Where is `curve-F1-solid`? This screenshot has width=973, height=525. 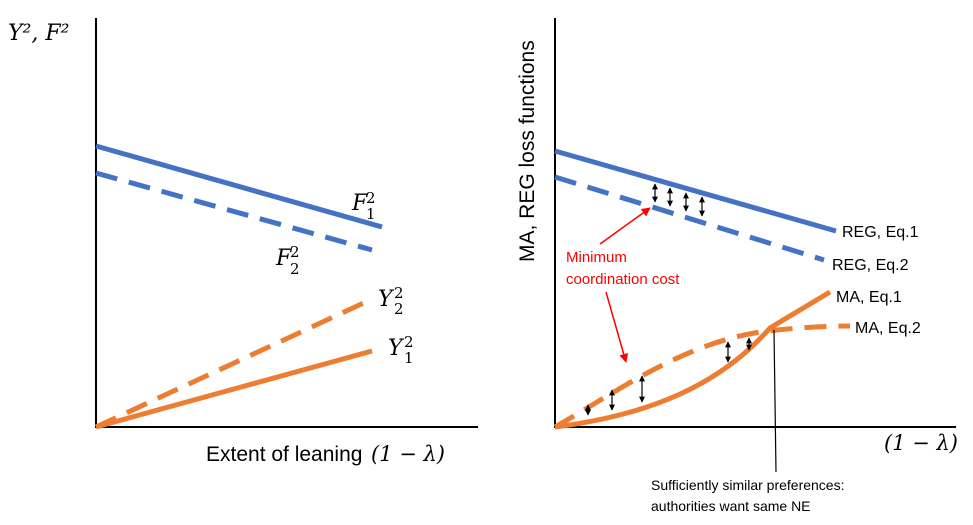
curve-F1-solid is located at coordinates (239, 186).